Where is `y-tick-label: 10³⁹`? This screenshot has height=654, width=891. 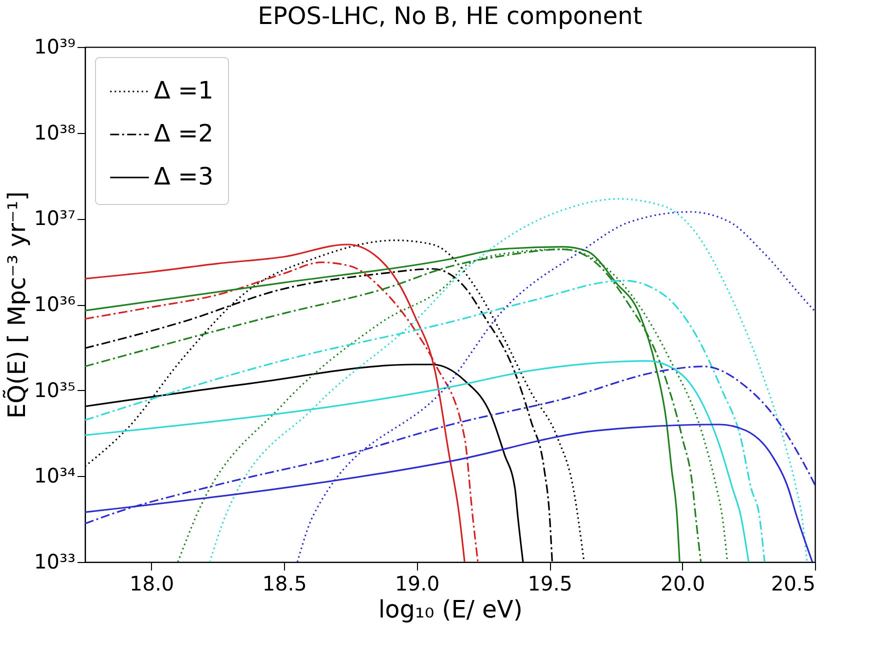 y-tick-label: 10³⁹ is located at coordinates (55, 46).